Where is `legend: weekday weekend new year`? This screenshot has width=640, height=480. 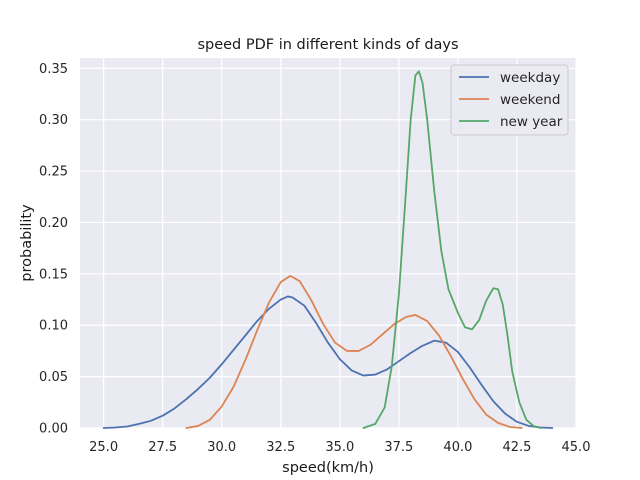
legend: weekday weekend new year is located at coordinates (509, 100).